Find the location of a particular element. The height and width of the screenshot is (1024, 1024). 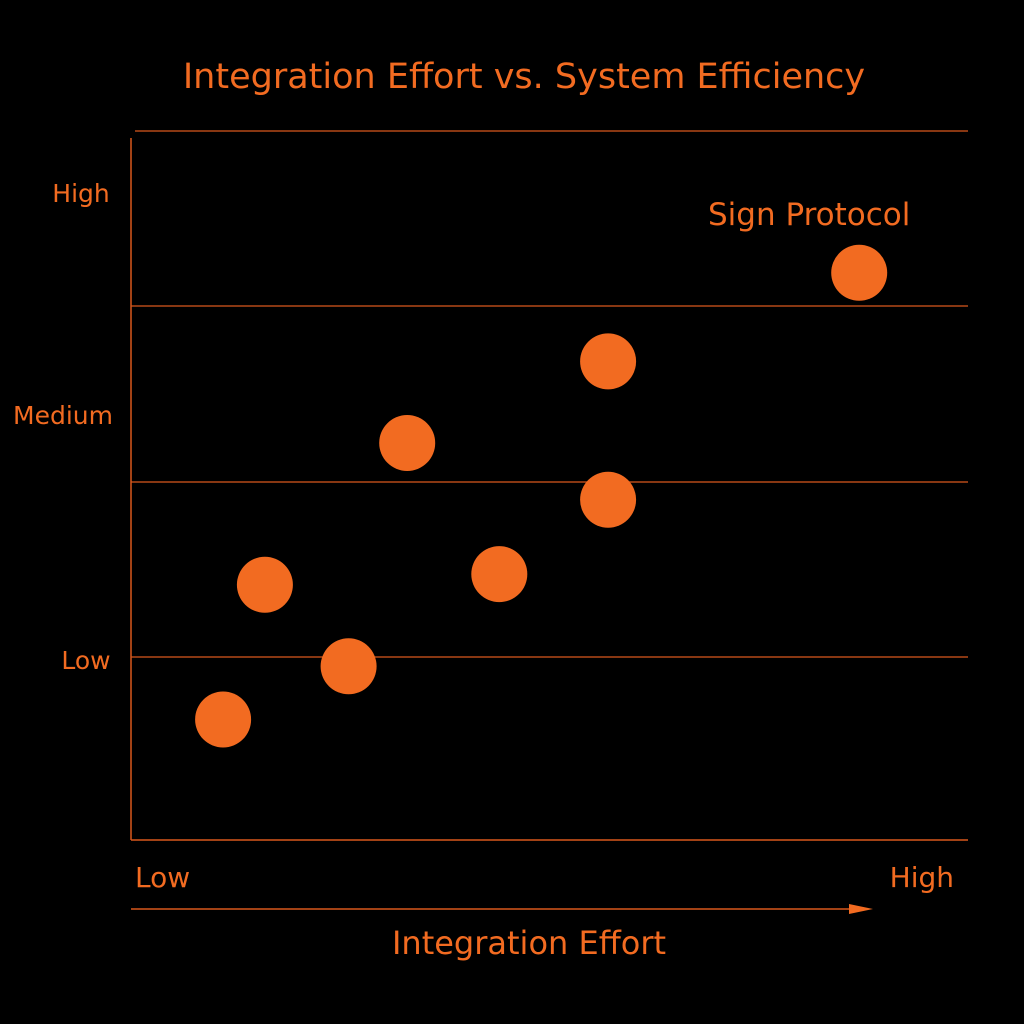

point-annotations: Sign Protocol is located at coordinates (809, 215).